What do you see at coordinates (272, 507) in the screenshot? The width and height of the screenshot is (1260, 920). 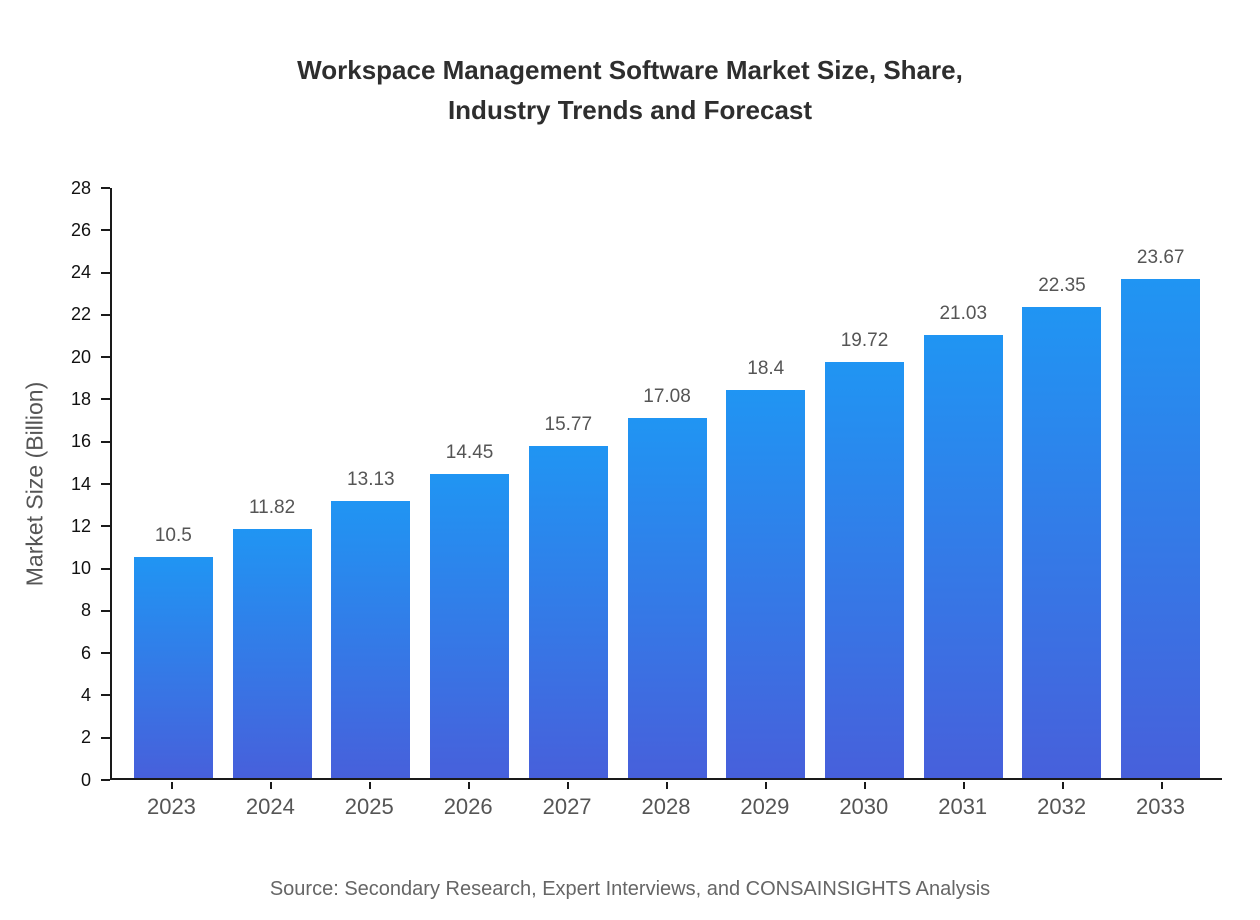 I see `bar-value-label: 11.82` at bounding box center [272, 507].